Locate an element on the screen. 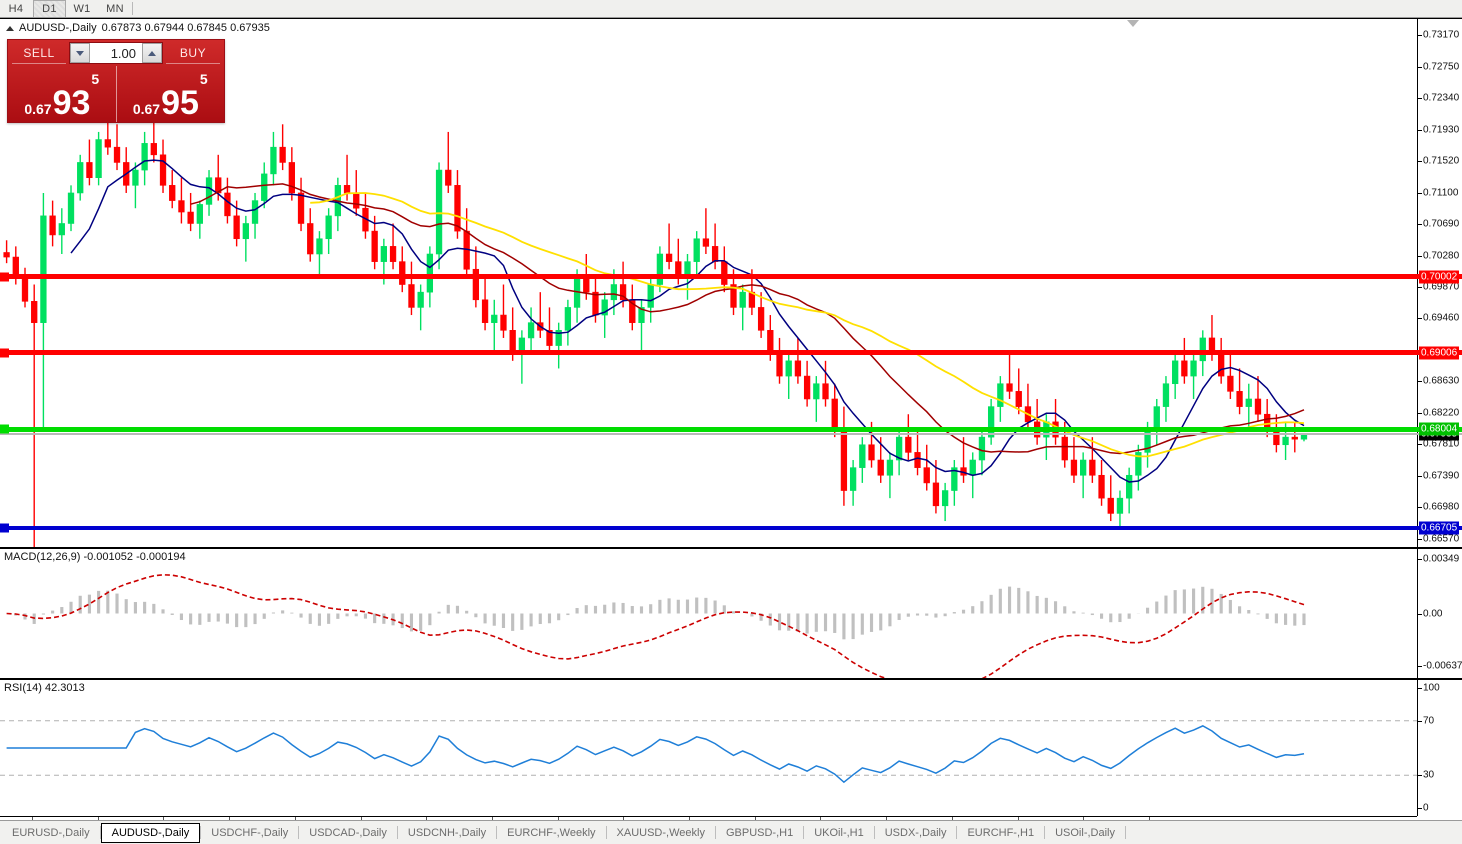  chevron-down-icon is located at coordinates (80, 53).